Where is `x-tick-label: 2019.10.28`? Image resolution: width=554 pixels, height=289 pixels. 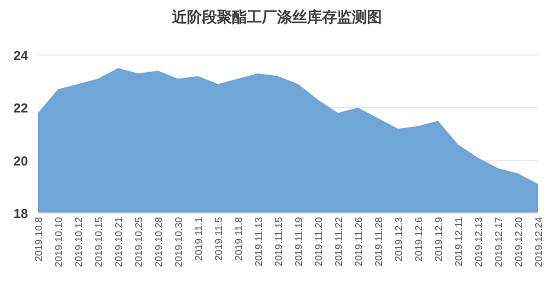 x-tick-label: 2019.10.28 is located at coordinates (159, 242).